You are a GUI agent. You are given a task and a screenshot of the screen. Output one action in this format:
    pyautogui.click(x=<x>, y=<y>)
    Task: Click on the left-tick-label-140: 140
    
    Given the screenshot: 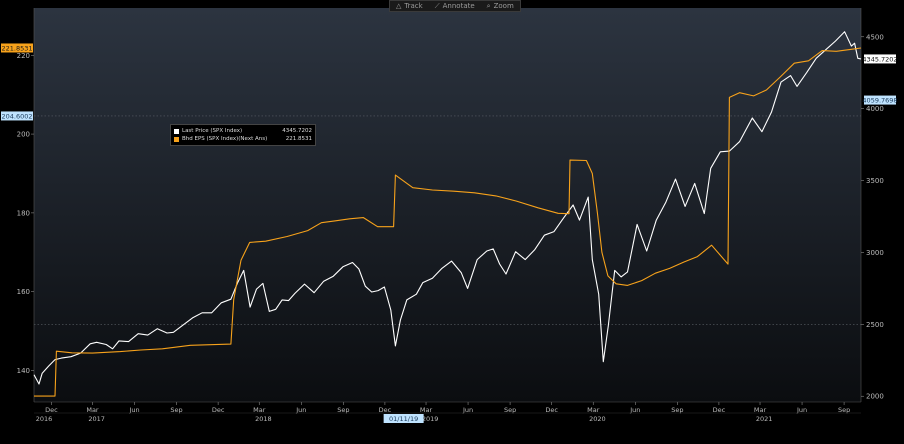 What is the action you would take?
    pyautogui.click(x=23, y=371)
    